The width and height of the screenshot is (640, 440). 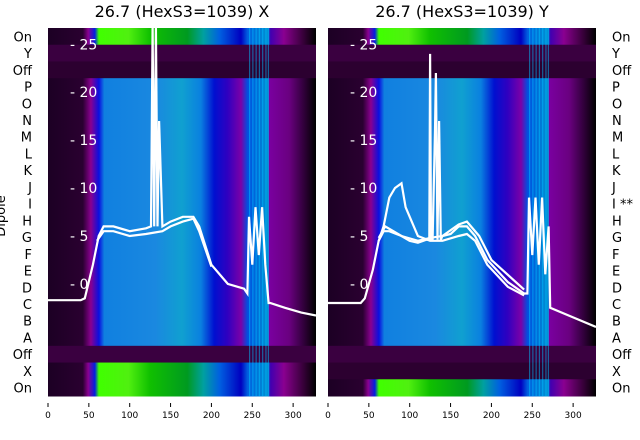 I want to click on row-label: H, so click(x=27, y=221).